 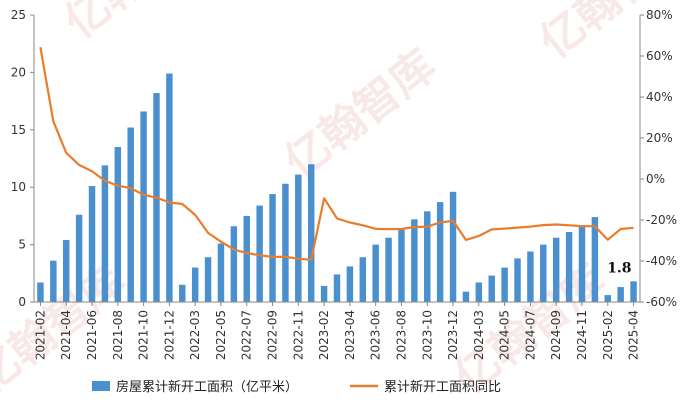 What do you see at coordinates (661, 302) in the screenshot?
I see `y-right-tick-label: -60%` at bounding box center [661, 302].